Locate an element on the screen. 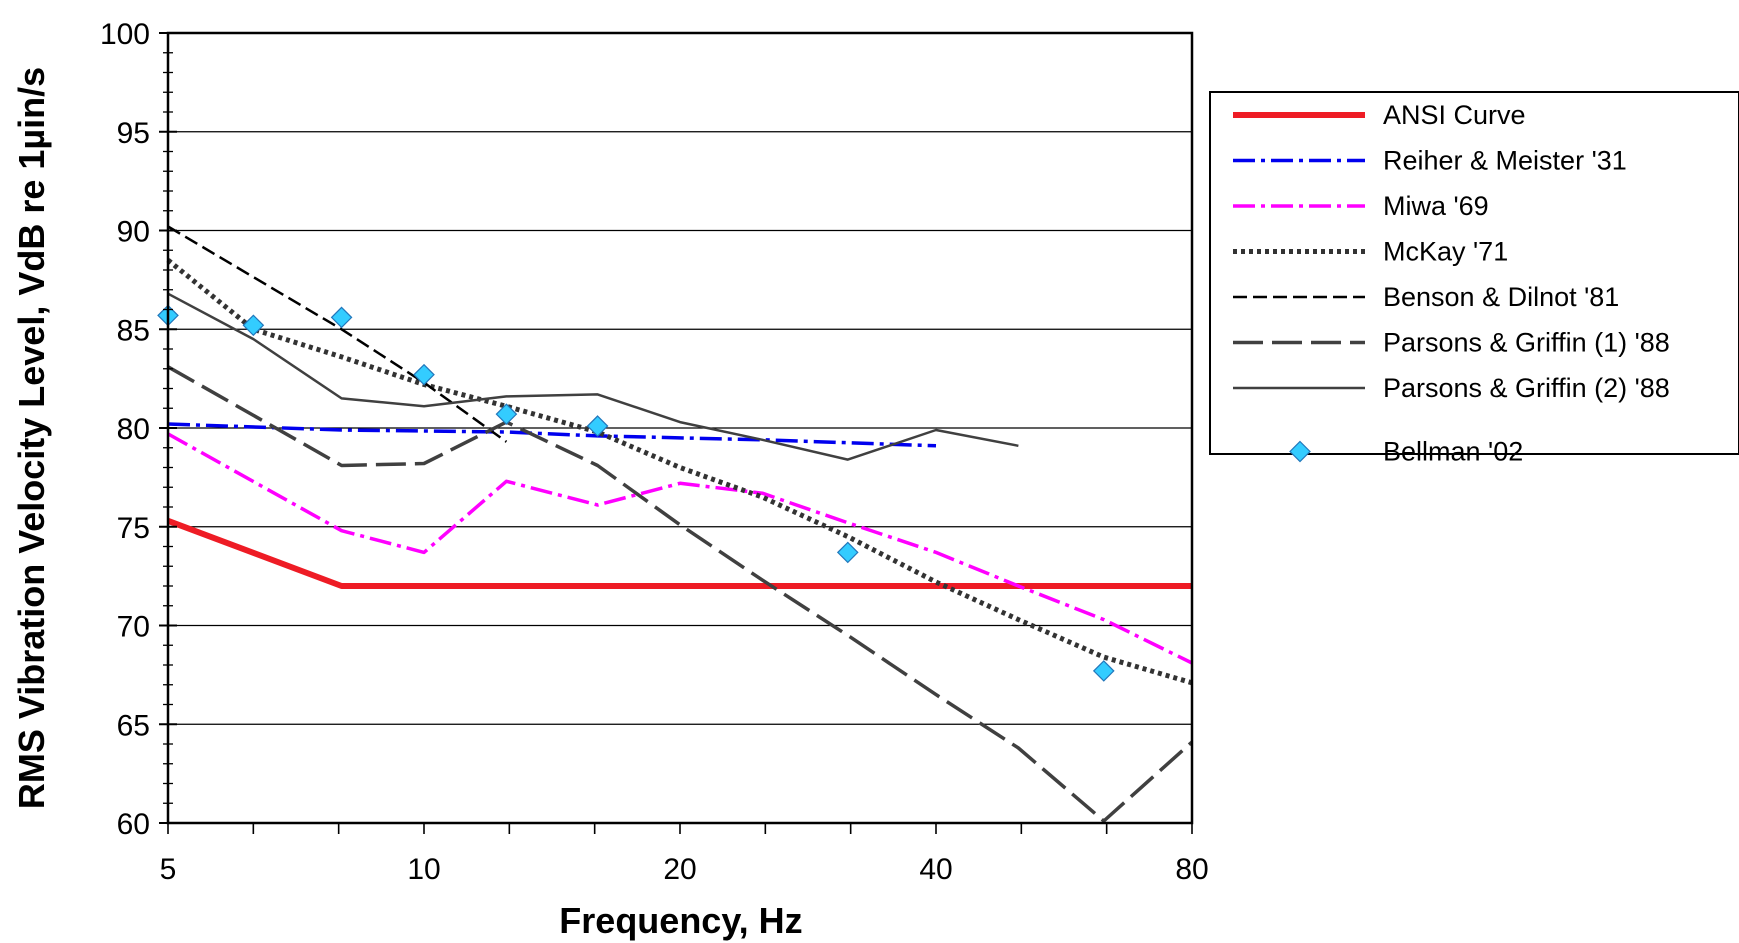 Image resolution: width=1739 pixels, height=943 pixels. y-tick-label-95: 95 is located at coordinates (133, 133).